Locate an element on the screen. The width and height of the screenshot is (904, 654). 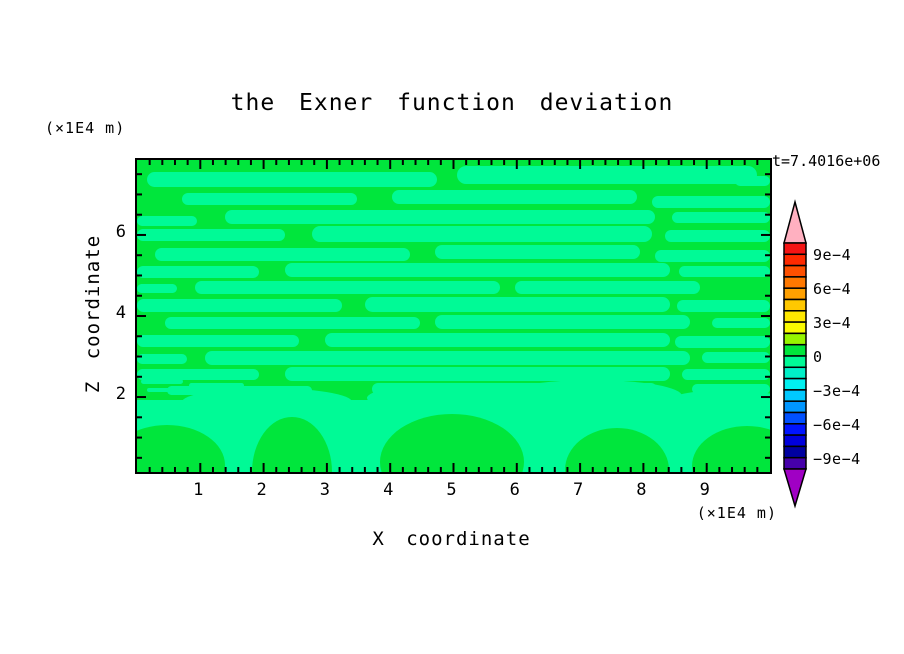
negative-blob is located at coordinates (718, 402).